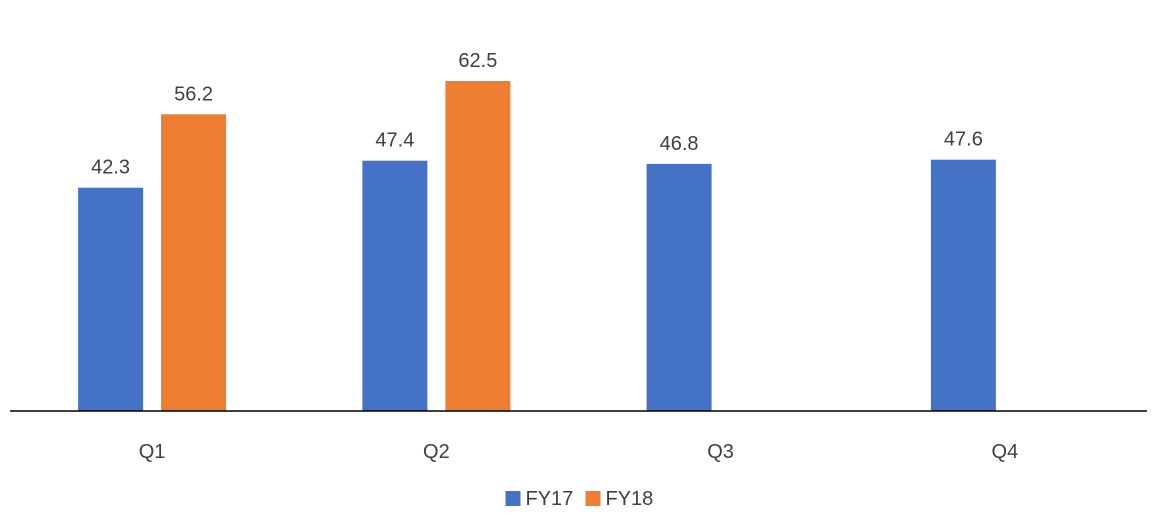  Describe the element at coordinates (579, 499) in the screenshot. I see `legend: FY17 FY18` at that location.